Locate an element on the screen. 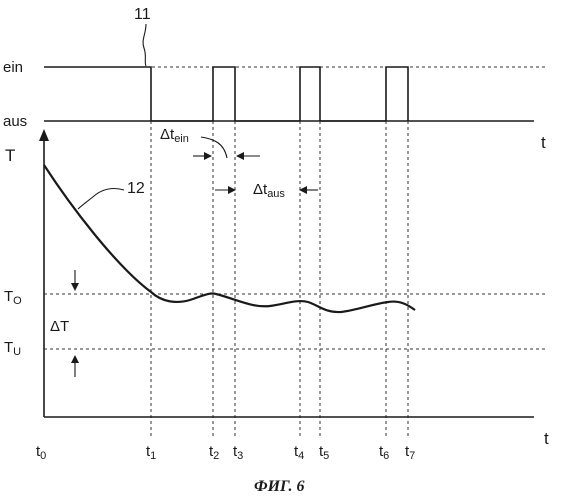  delta-t-arrowhead-top is located at coordinates (75, 287).